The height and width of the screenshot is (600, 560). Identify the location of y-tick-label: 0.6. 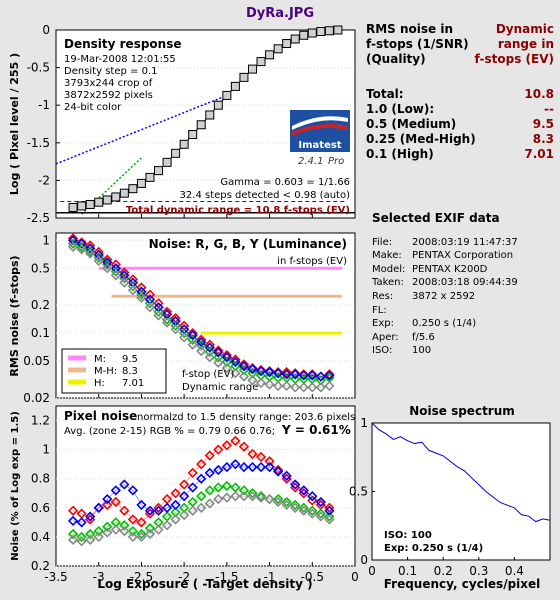
(40, 508).